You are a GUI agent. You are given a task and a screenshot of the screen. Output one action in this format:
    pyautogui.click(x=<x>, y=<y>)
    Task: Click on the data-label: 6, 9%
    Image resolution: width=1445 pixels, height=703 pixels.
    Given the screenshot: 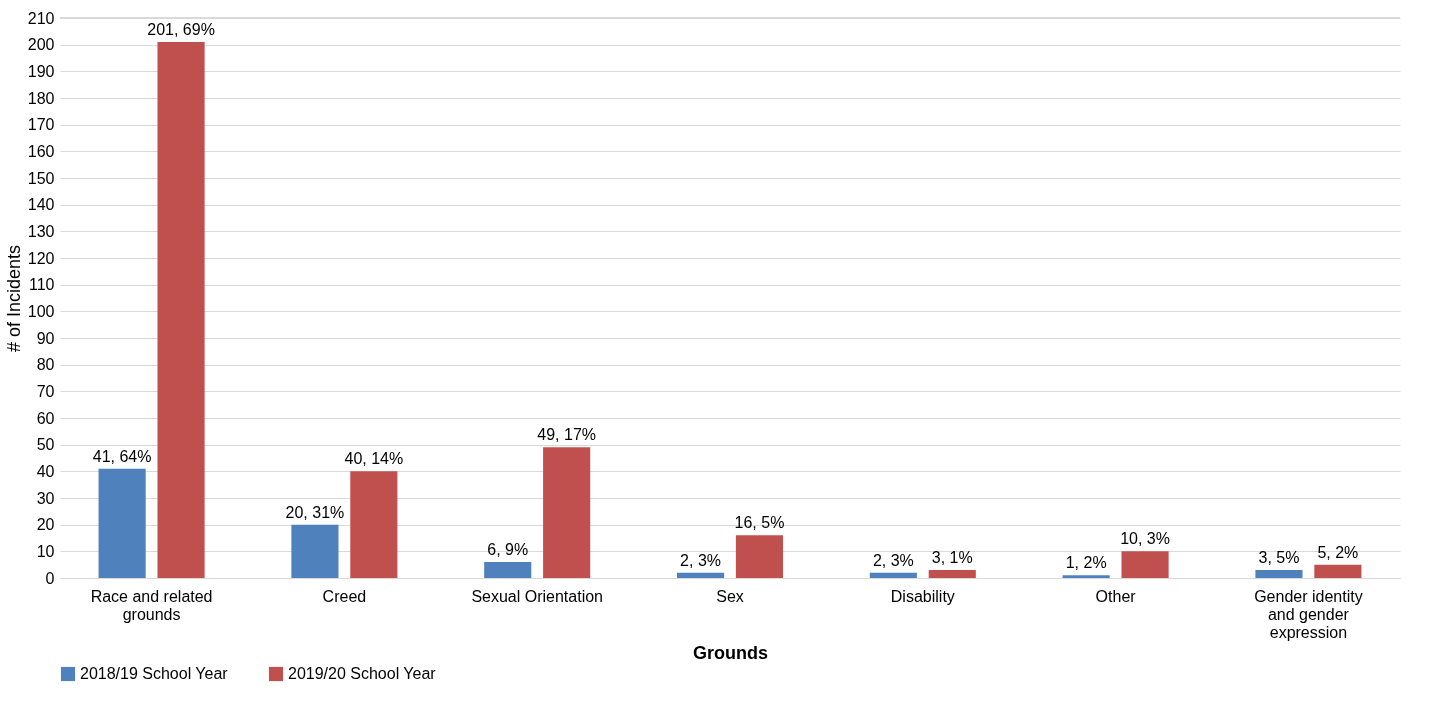 What is the action you would take?
    pyautogui.click(x=508, y=549)
    